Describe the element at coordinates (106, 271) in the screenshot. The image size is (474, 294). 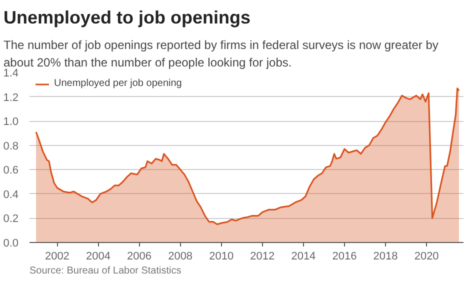
I see `source-note: Source: Bureau of Labor Statistics` at that location.